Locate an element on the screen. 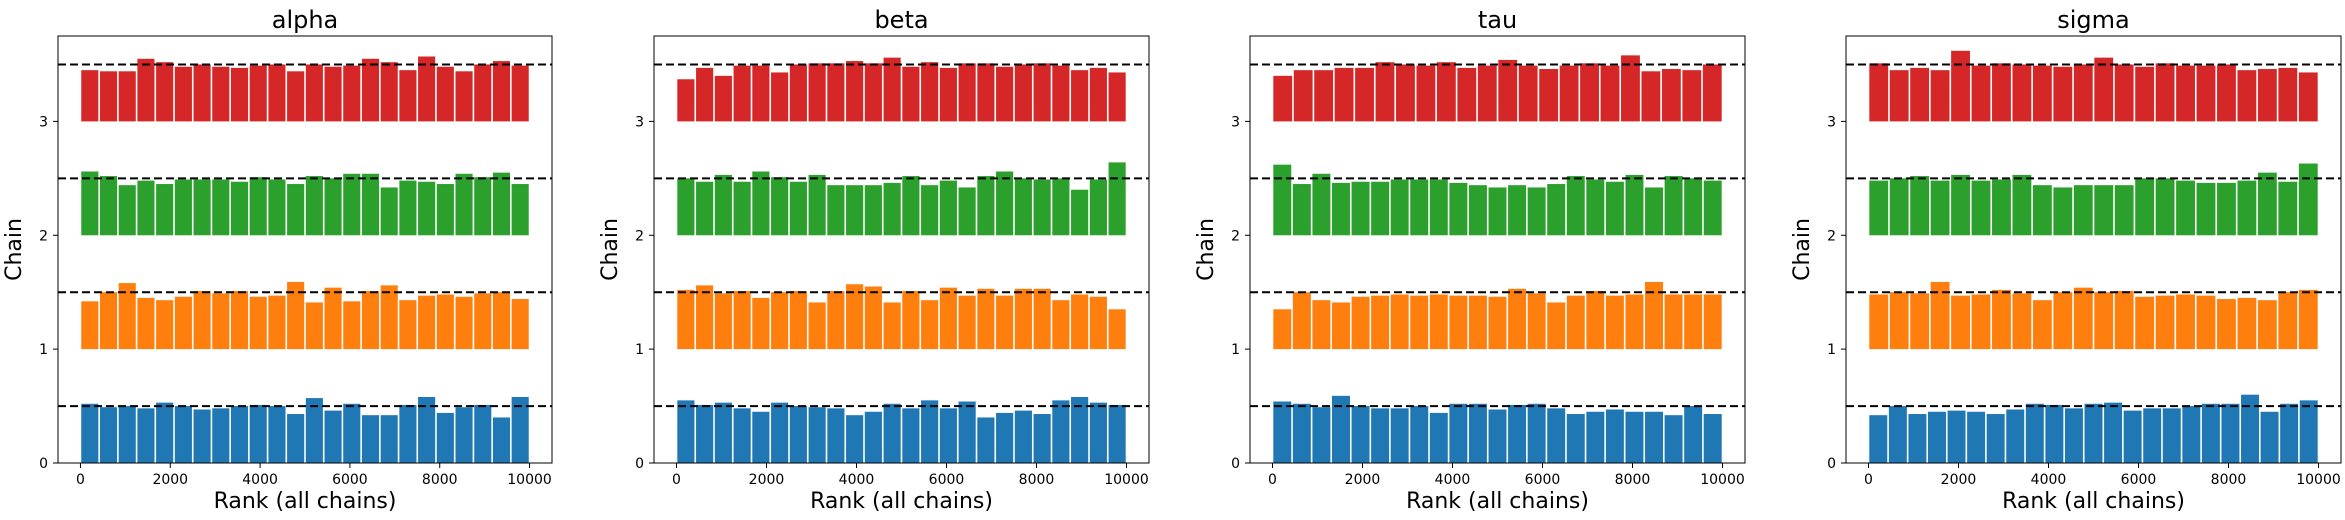 This screenshot has width=2345, height=520. rank-bar-beta-chain3-bin11 is located at coordinates (892, 89).